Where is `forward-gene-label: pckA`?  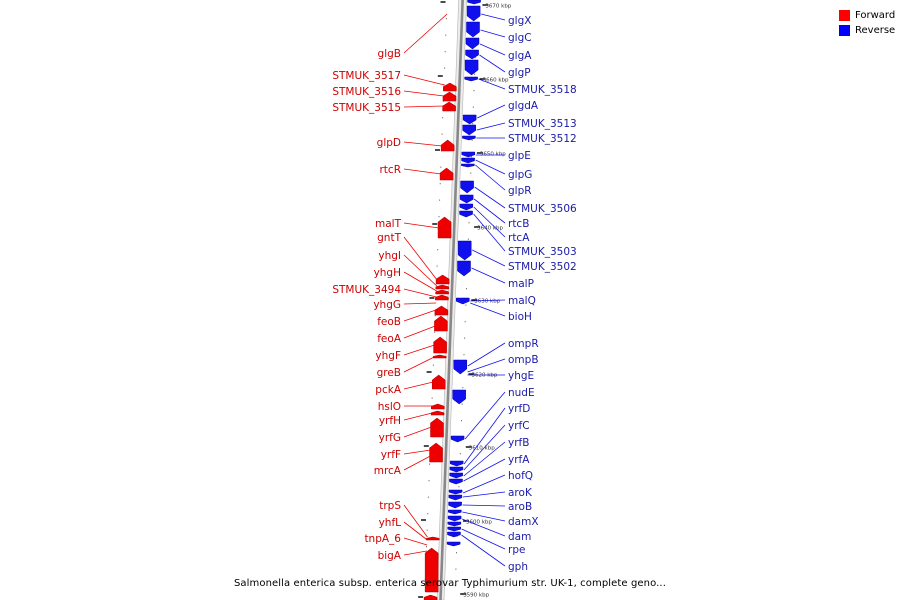
forward-gene-label: pckA is located at coordinates (388, 390).